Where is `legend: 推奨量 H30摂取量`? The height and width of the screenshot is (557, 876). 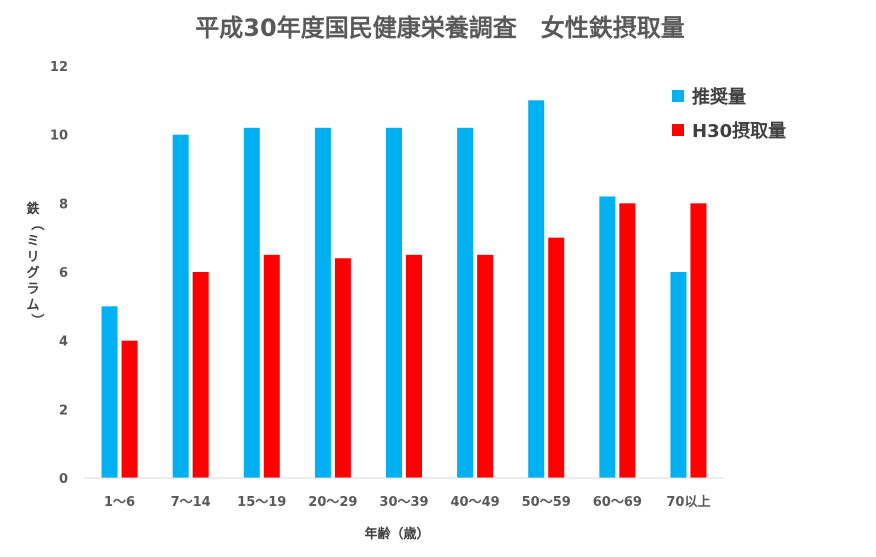 legend: 推奨量 H30摂取量 is located at coordinates (729, 114).